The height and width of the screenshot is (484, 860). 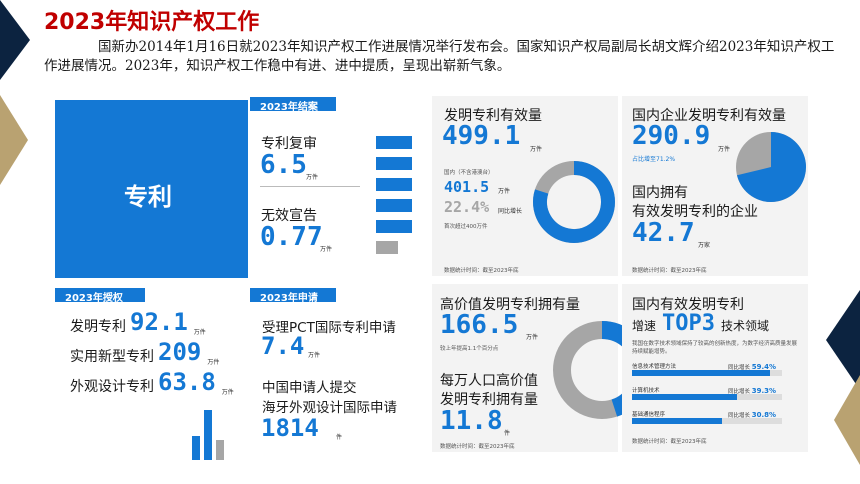 What do you see at coordinates (752, 391) in the screenshot?
I see `top3-note: 同比增长 39.3%` at bounding box center [752, 391].